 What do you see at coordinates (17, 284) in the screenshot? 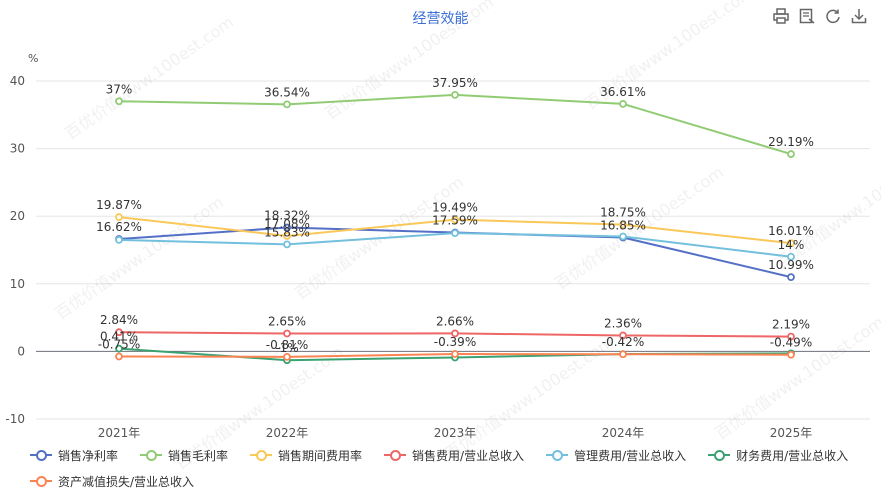
I see `y-tick-label: 10` at bounding box center [17, 284].